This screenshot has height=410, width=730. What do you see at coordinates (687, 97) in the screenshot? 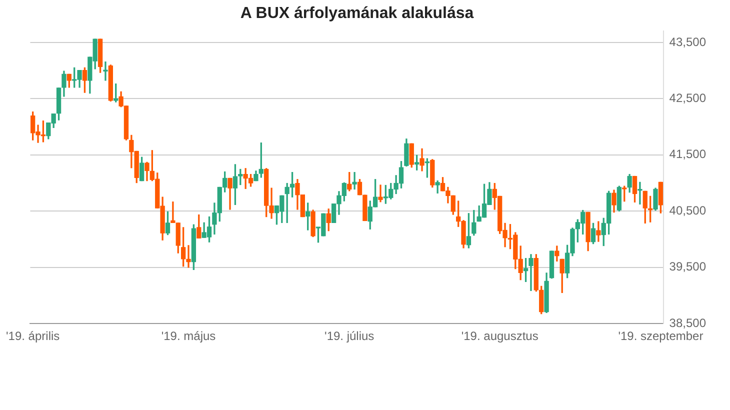
I see `y-tick-label: 42,500` at bounding box center [687, 97].